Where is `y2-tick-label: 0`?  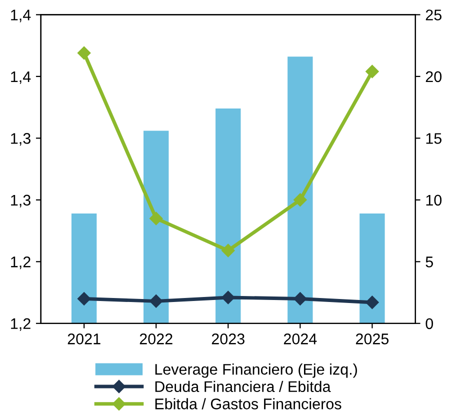 y2-tick-label: 0 is located at coordinates (430, 324).